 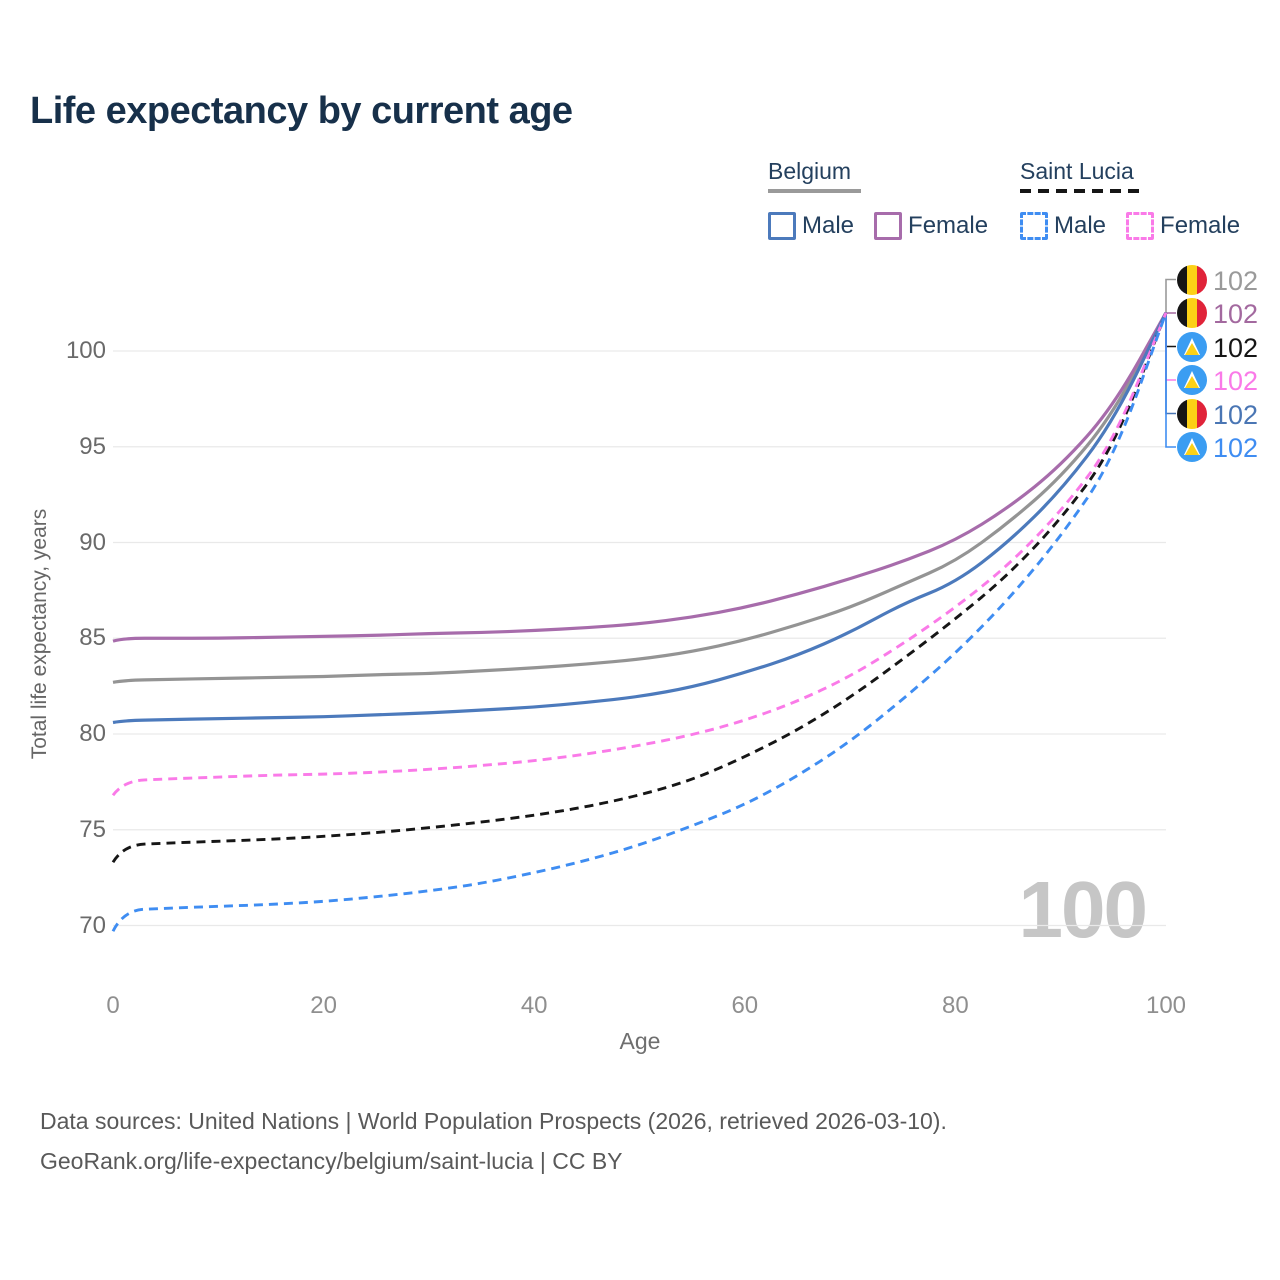 What do you see at coordinates (92, 829) in the screenshot?
I see `y-tick-label: 75` at bounding box center [92, 829].